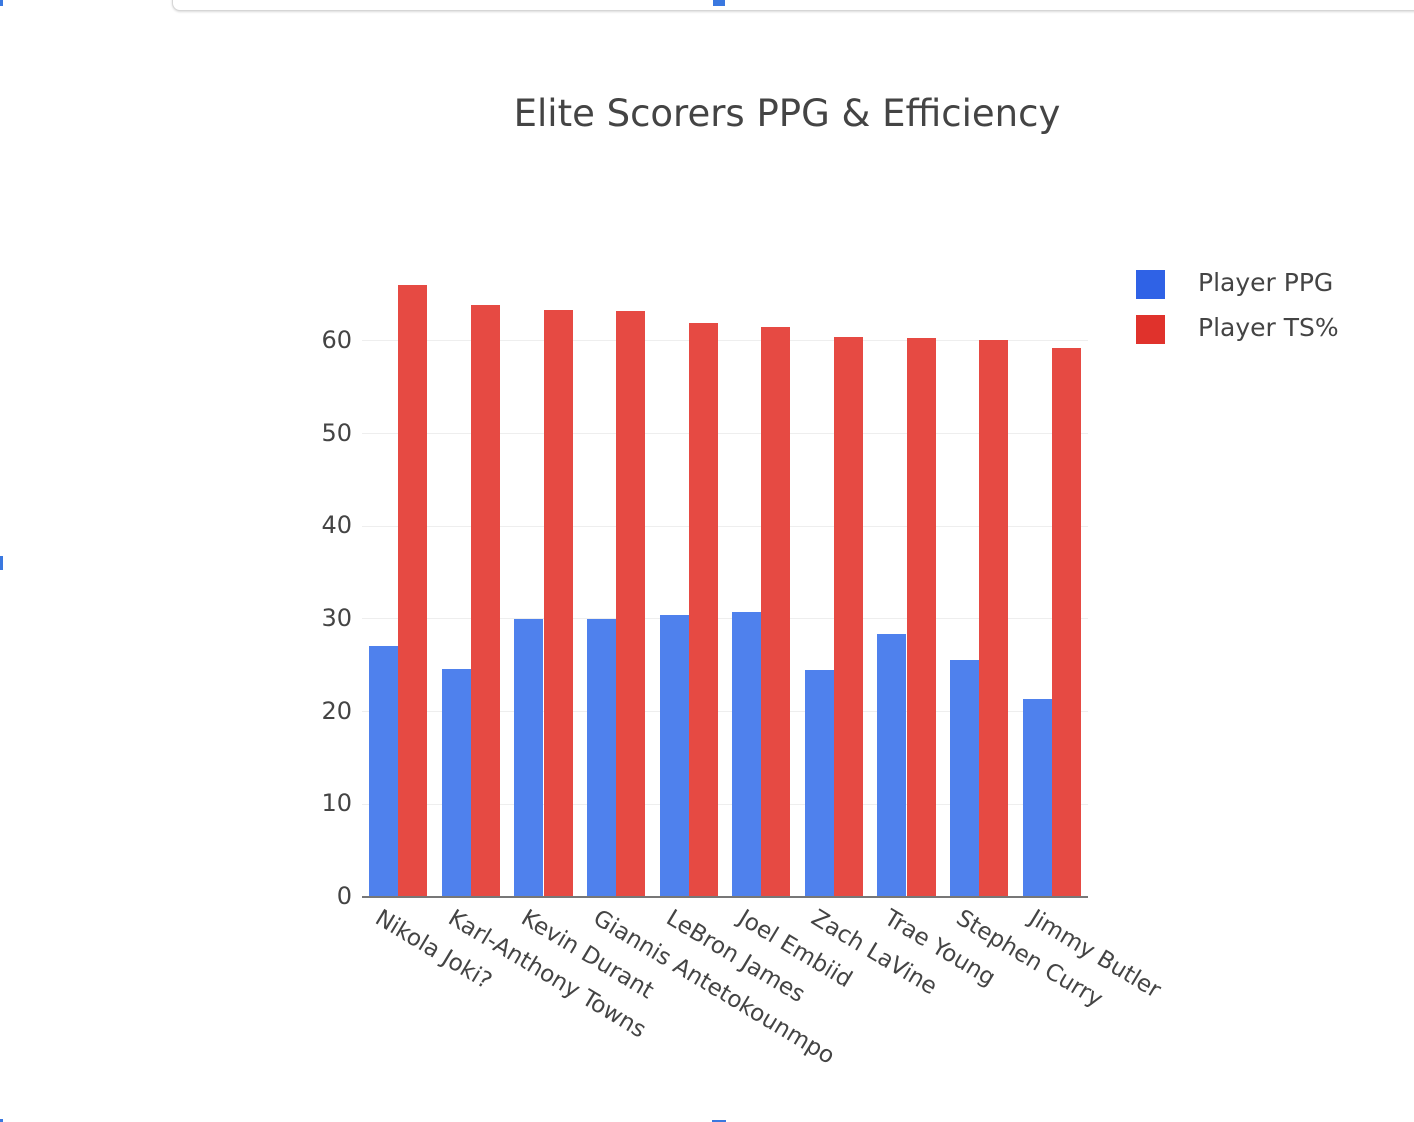  What do you see at coordinates (1268, 327) in the screenshot?
I see `legend-label-ts: Player TS%` at bounding box center [1268, 327].